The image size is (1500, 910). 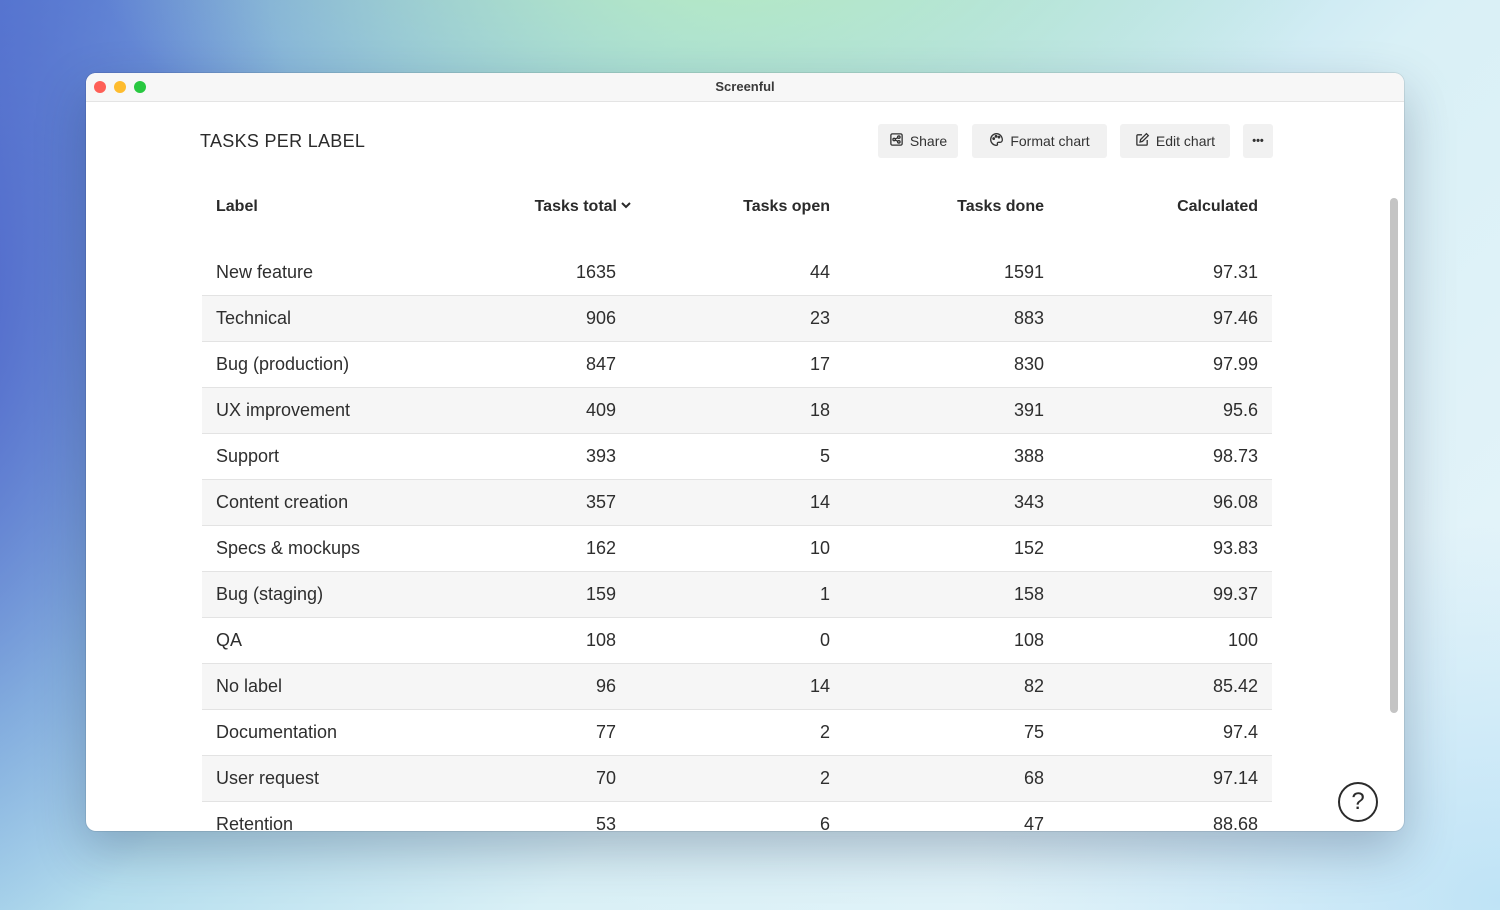 I want to click on share-button: Share, so click(x=918, y=141).